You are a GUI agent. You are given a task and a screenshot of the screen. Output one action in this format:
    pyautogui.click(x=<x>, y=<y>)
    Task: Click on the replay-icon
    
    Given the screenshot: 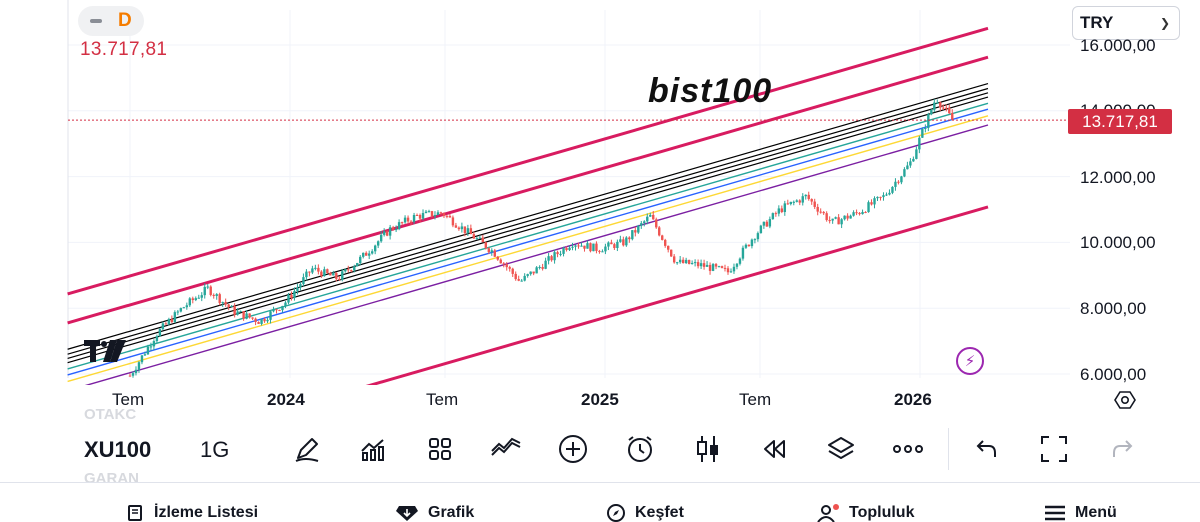 What is the action you would take?
    pyautogui.click(x=774, y=449)
    